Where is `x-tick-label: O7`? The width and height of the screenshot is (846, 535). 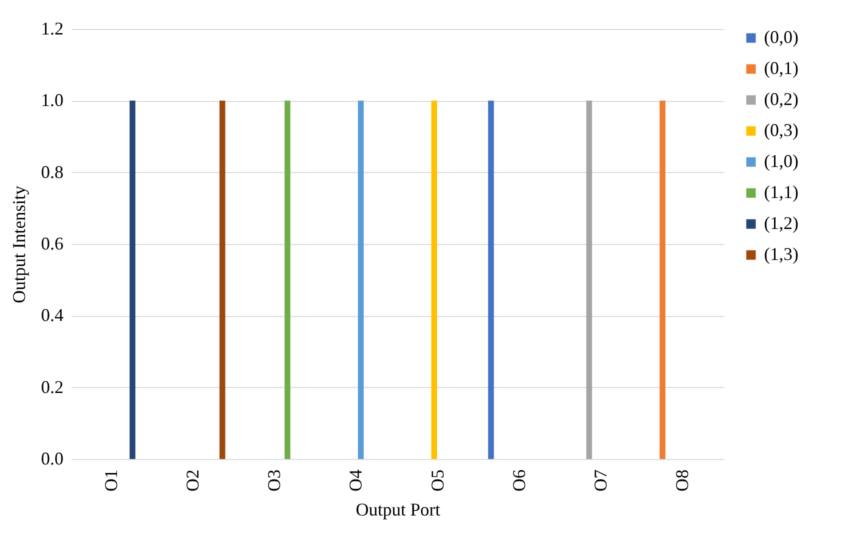
x-tick-label: O7 is located at coordinates (600, 481).